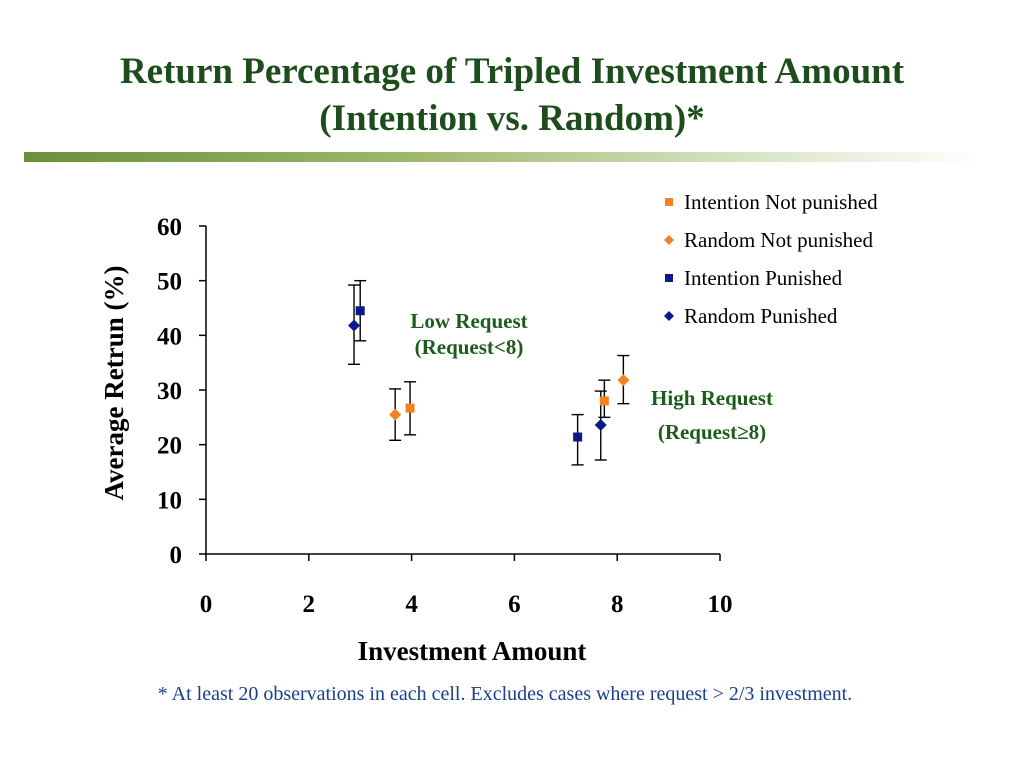 This screenshot has width=1024, height=768. What do you see at coordinates (206, 604) in the screenshot?
I see `x-tick-label: 0` at bounding box center [206, 604].